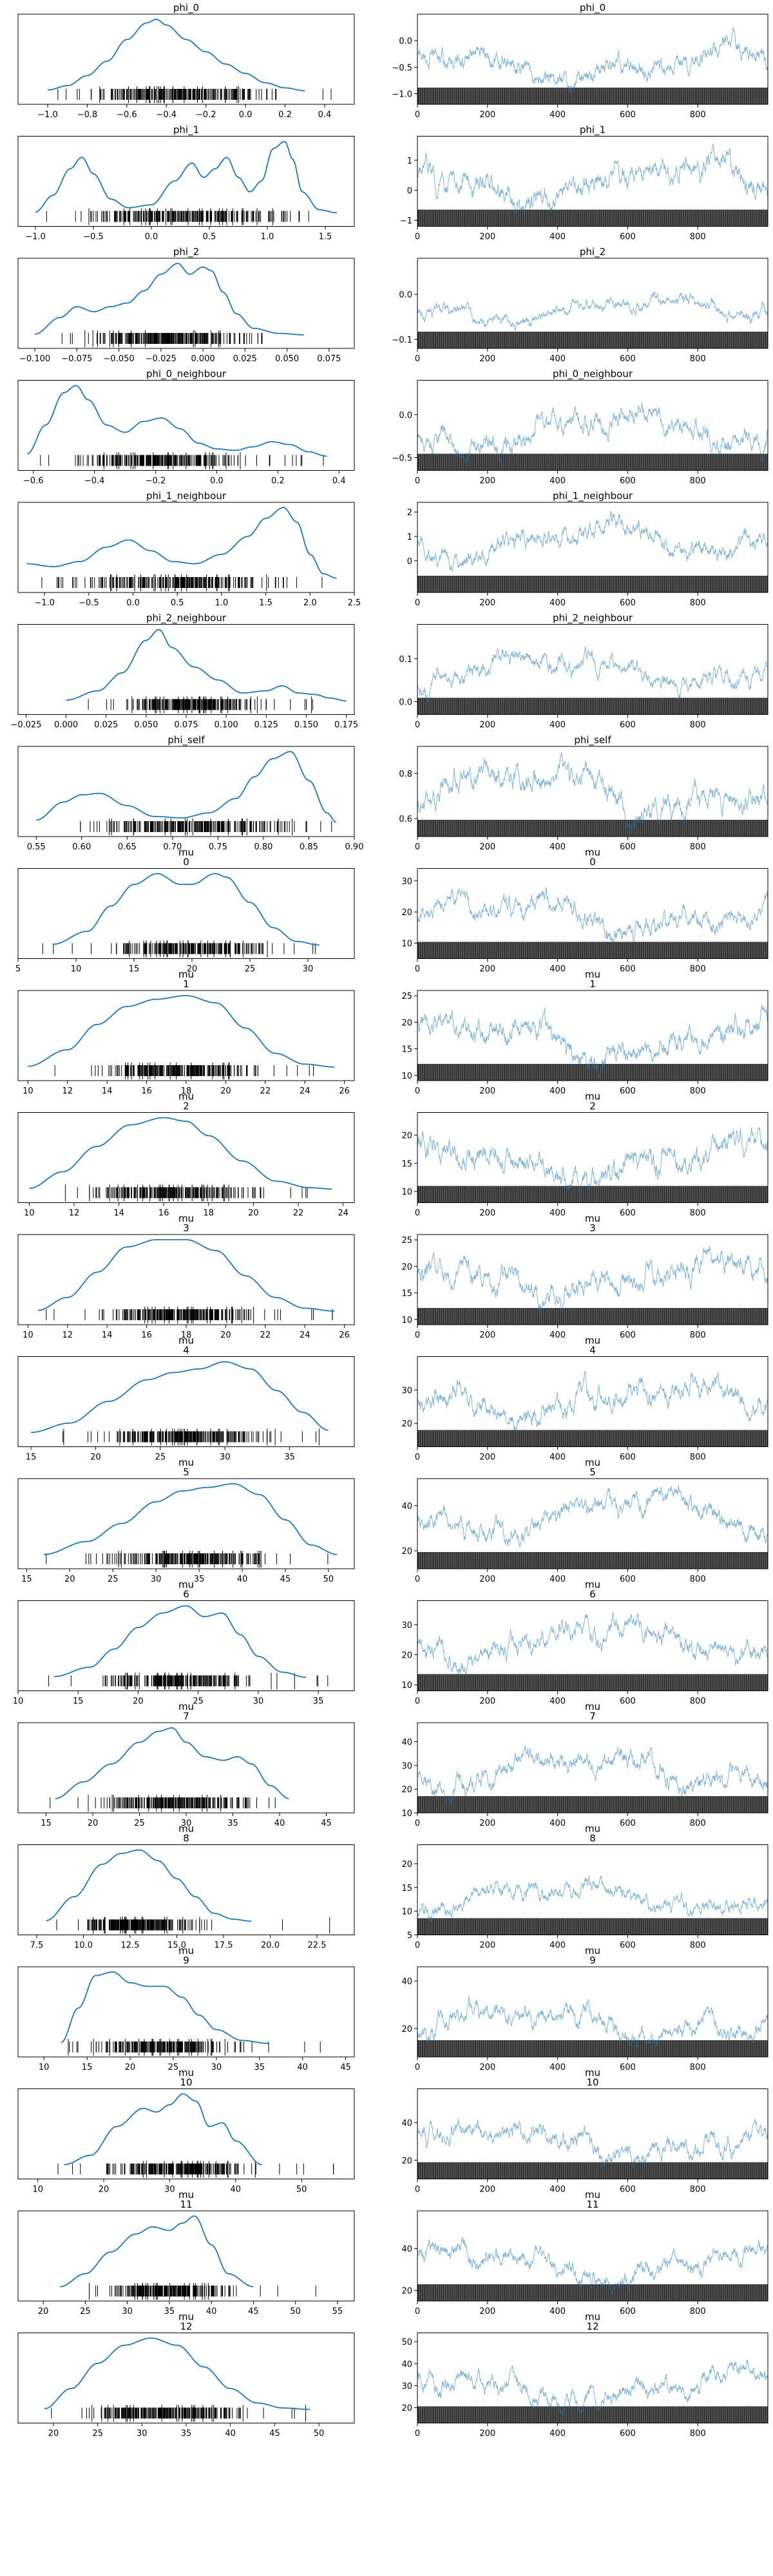  I want to click on x-tick-label: 0.075, so click(329, 359).